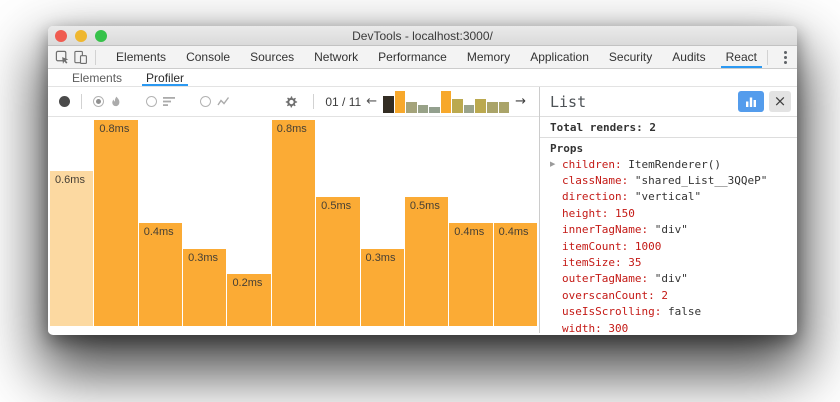  Describe the element at coordinates (72, 248) in the screenshot. I see `commit-bar-0-6ms: 0.6ms` at that location.